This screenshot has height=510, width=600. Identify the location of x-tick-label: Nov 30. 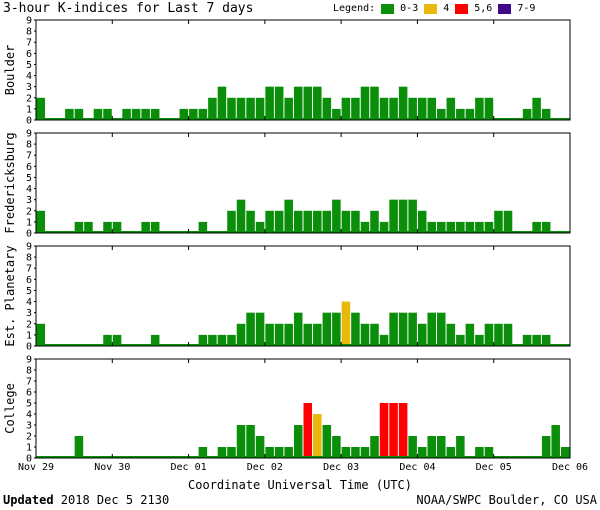
(112, 467).